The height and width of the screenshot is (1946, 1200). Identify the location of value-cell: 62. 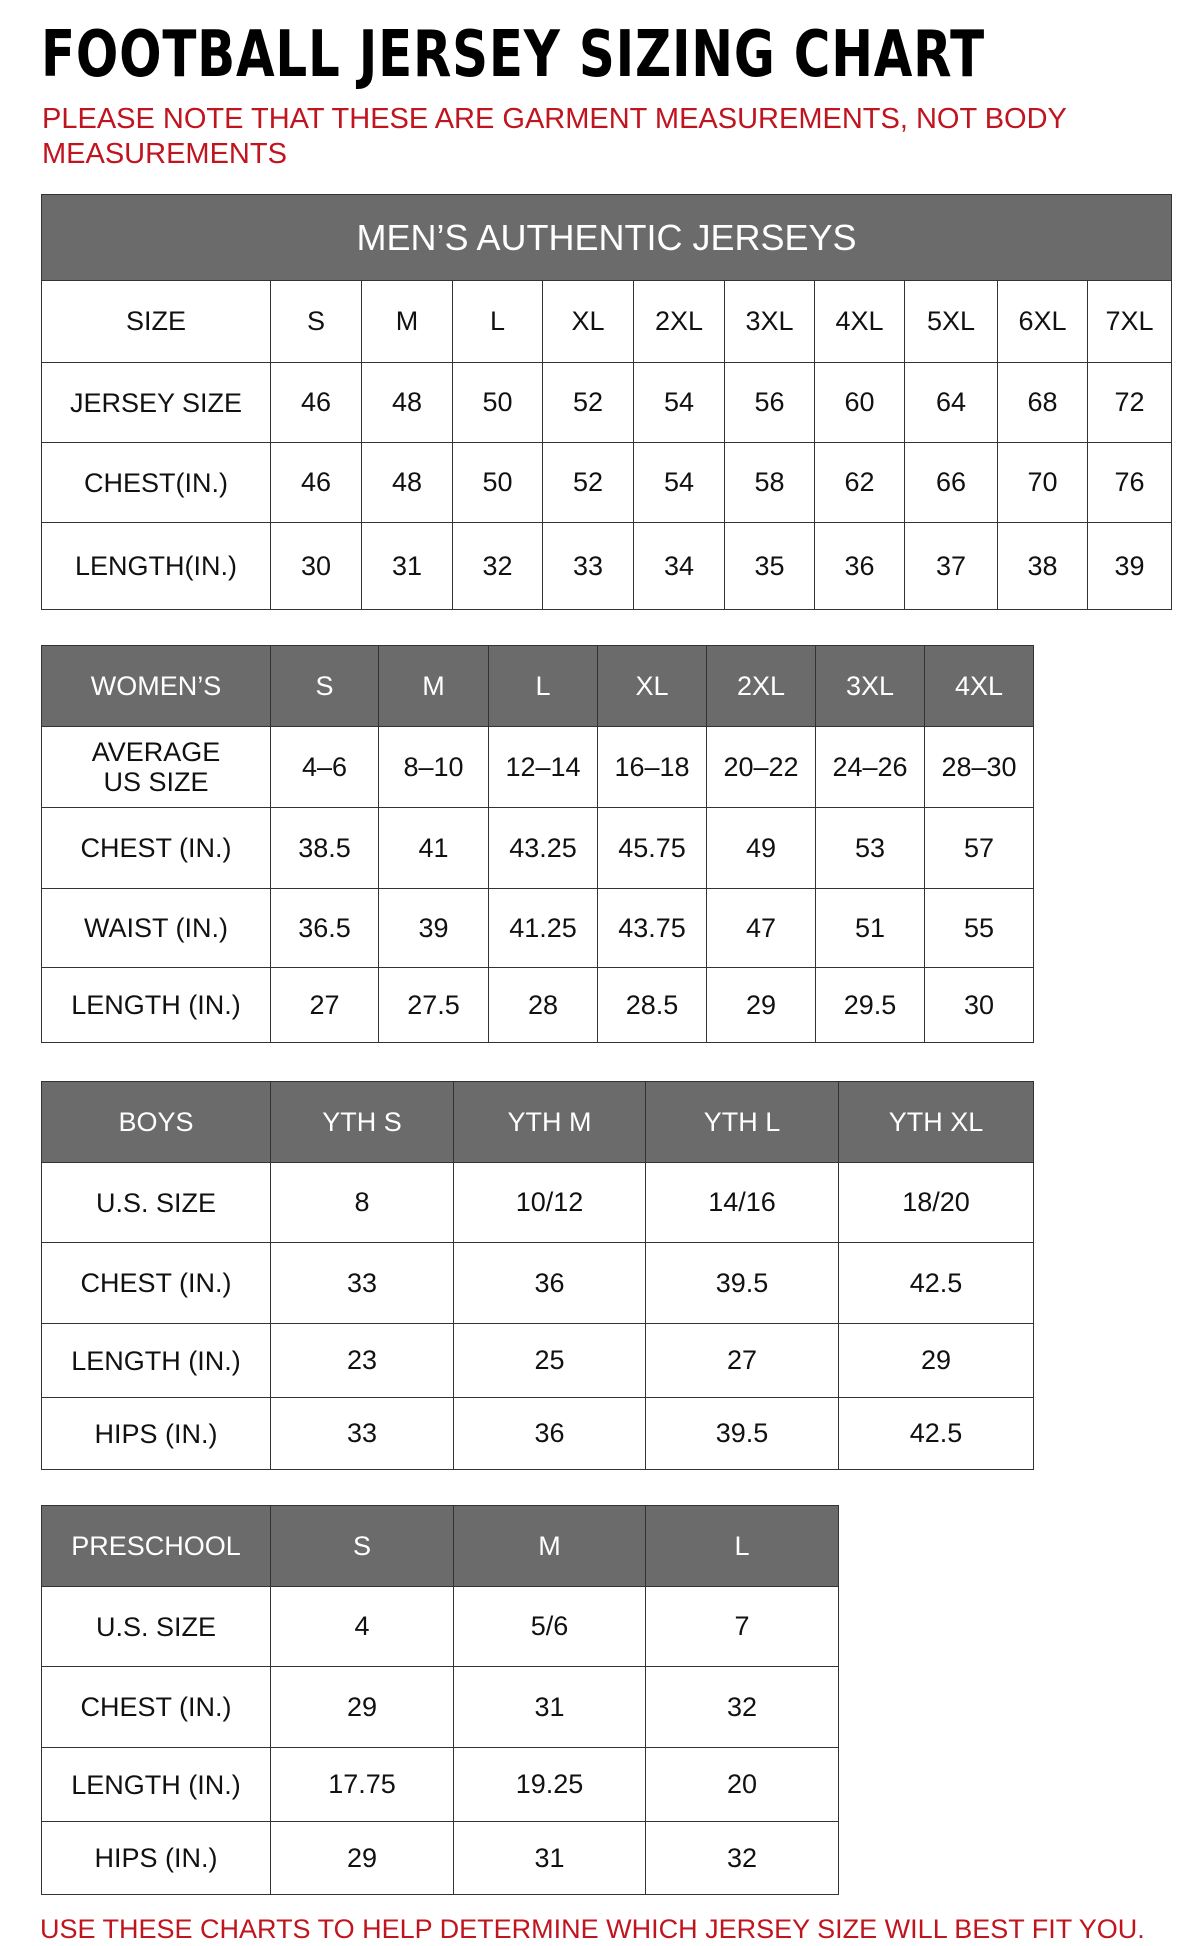
(859, 482).